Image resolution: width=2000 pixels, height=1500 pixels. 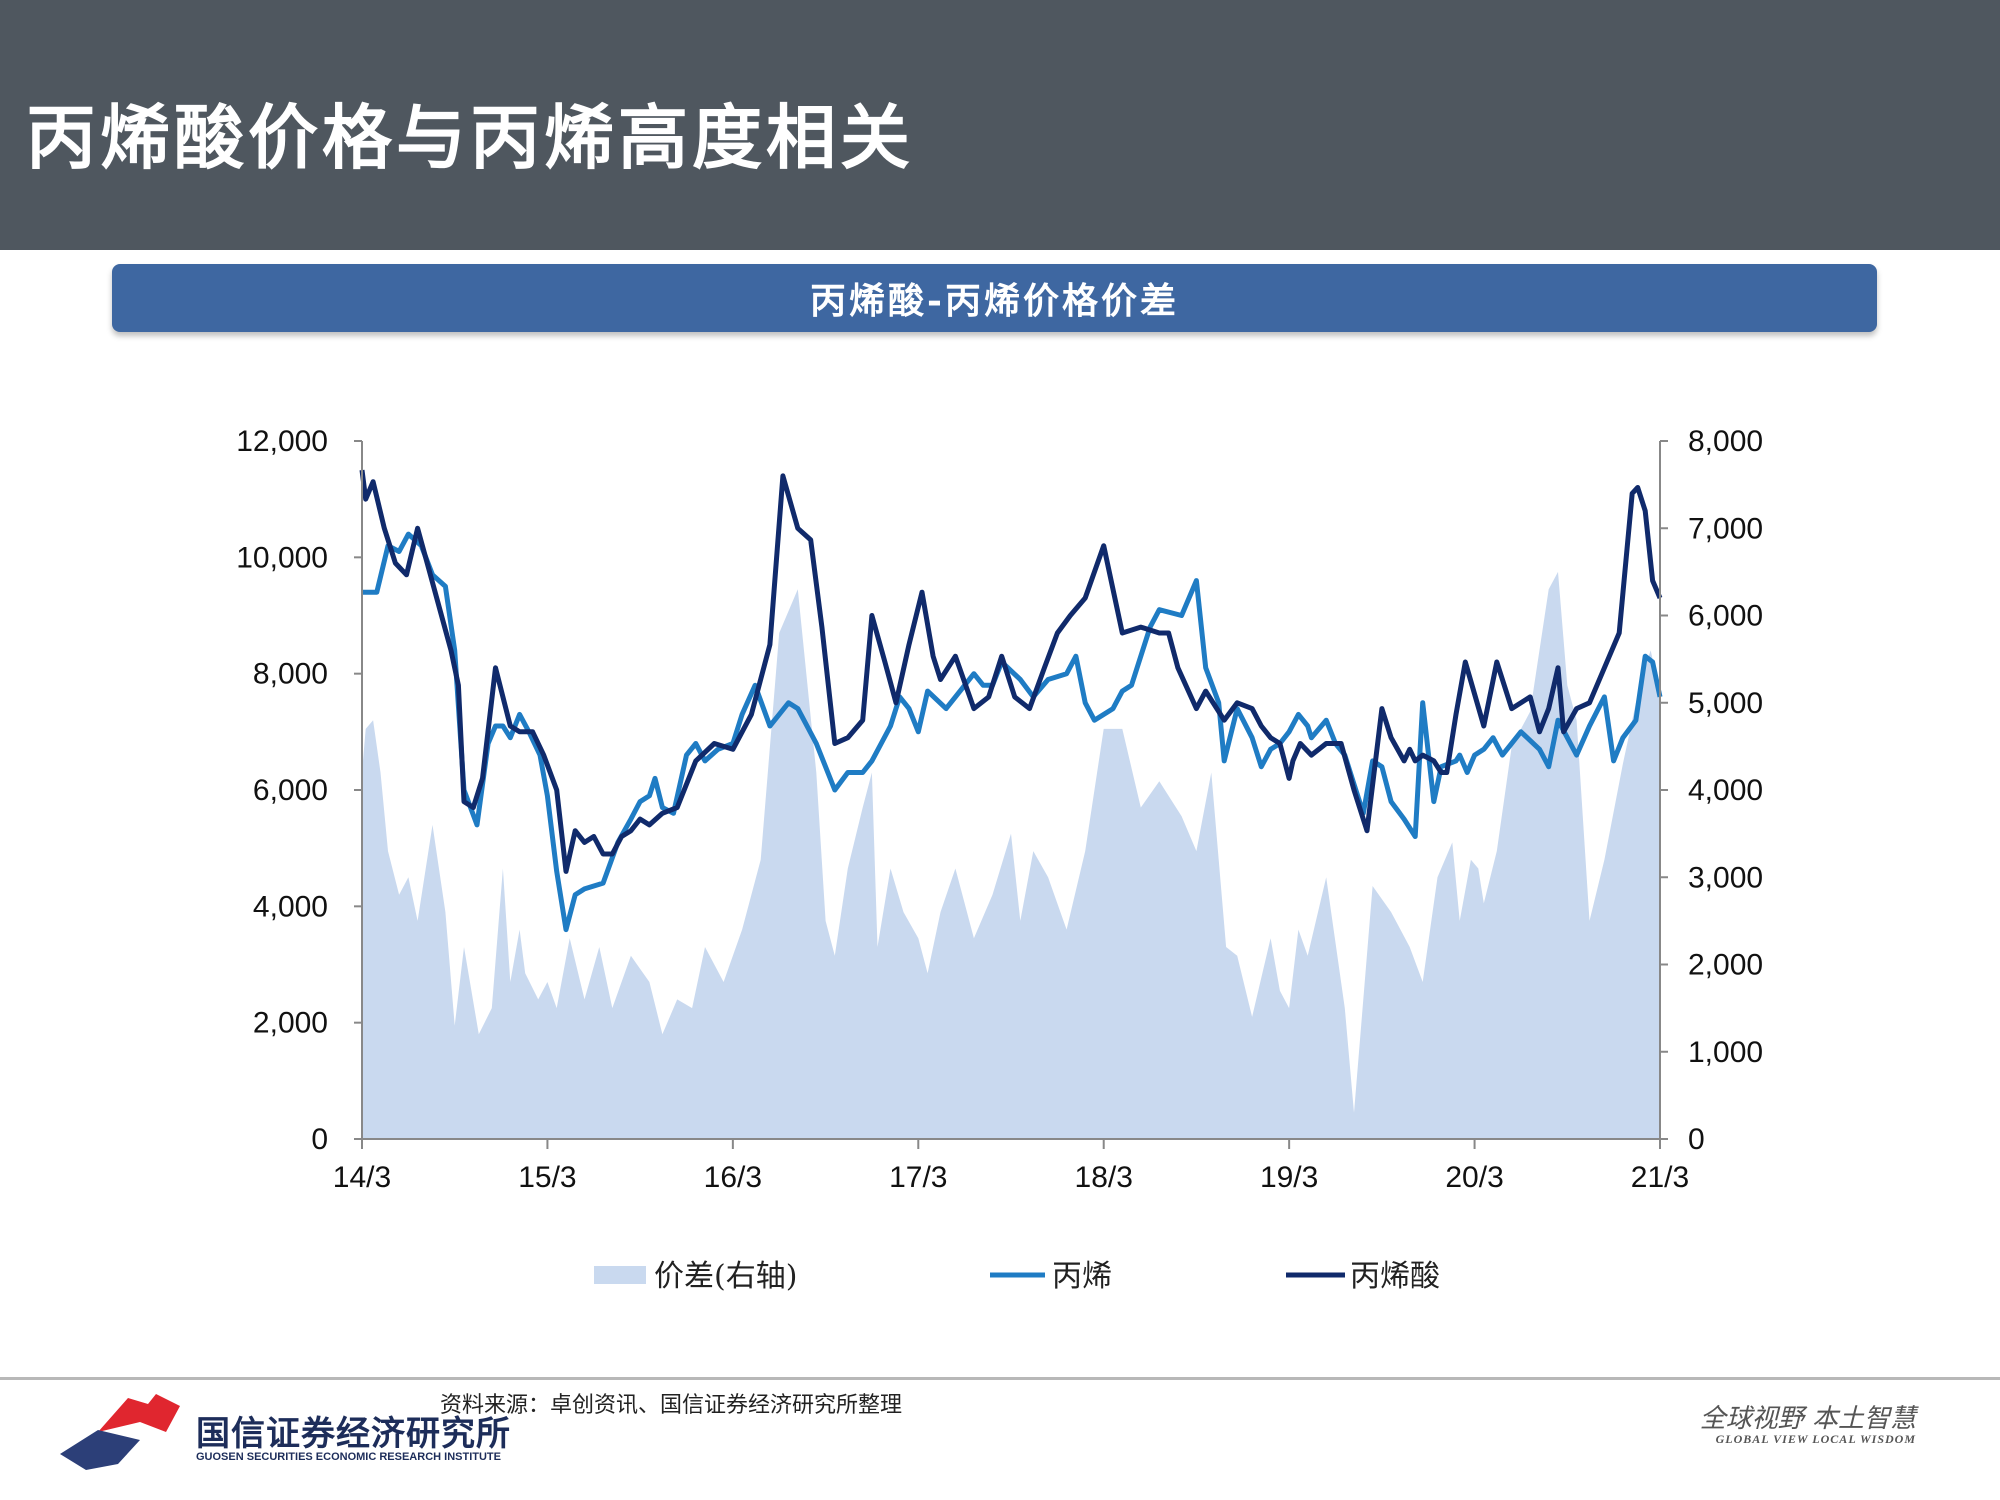 I want to click on x-tick-label: 16/3, so click(x=733, y=1177).